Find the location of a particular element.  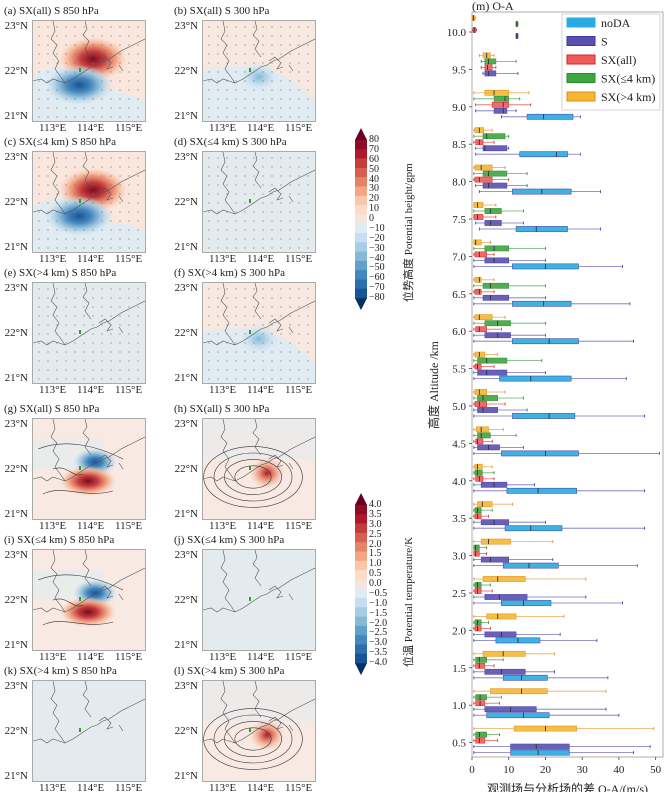

panel-title: (i) SX(≤4 km) S 850 hPa is located at coordinates (59, 540).